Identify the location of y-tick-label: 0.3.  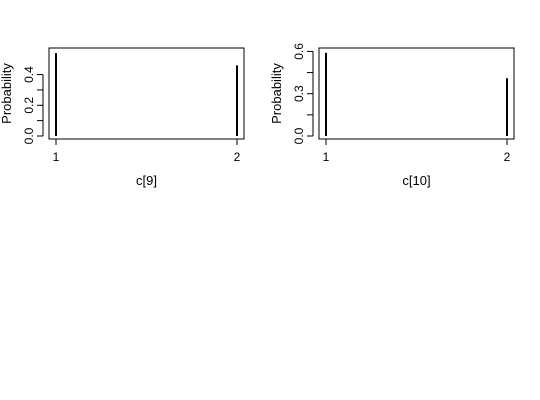
(299, 93).